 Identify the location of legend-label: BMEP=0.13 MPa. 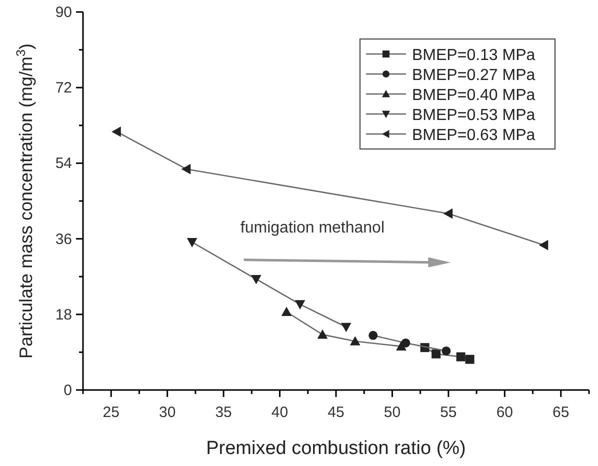
(474, 55).